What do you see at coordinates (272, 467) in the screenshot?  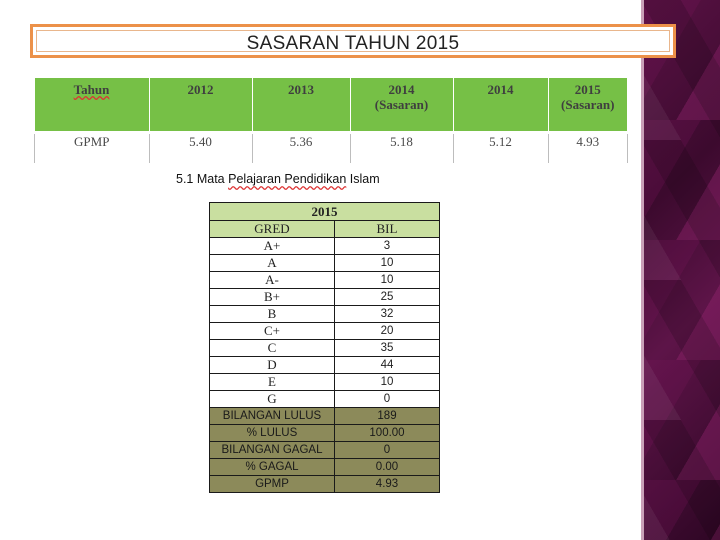 I see `summary-label: % GAGAL` at bounding box center [272, 467].